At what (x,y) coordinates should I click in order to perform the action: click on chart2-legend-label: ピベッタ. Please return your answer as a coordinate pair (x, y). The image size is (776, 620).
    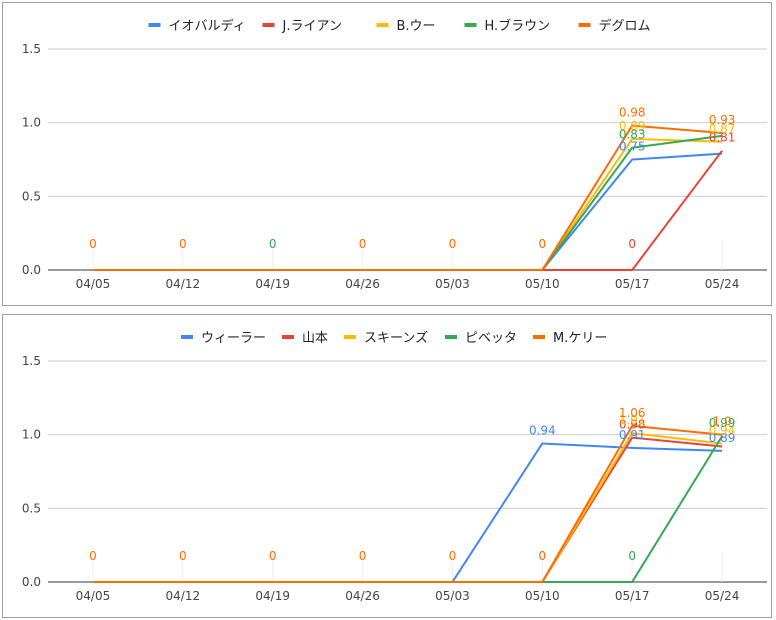
    Looking at the image, I should click on (491, 338).